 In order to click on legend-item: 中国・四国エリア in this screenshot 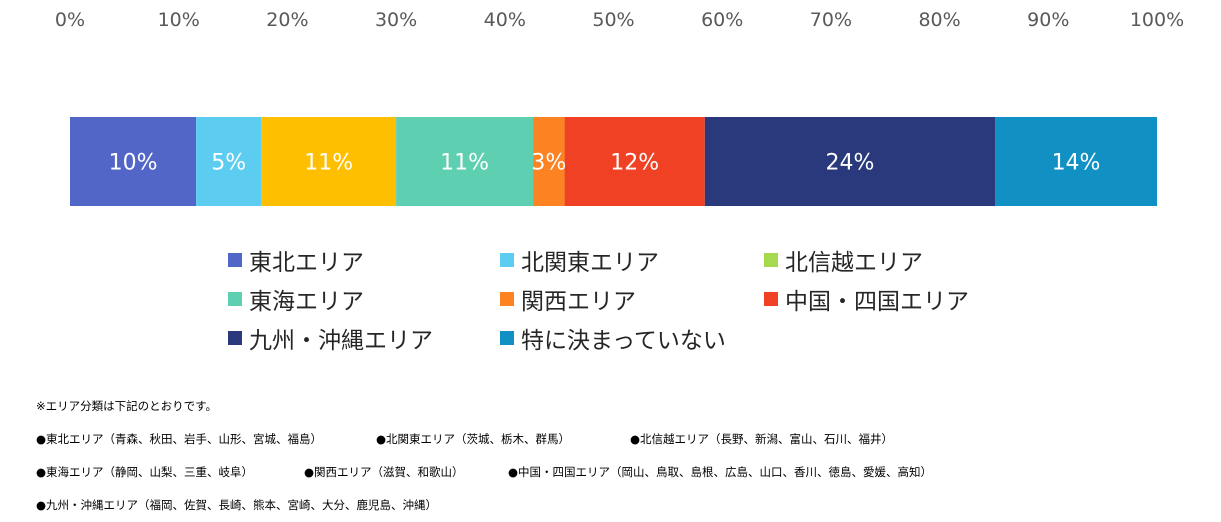, I will do `click(866, 299)`.